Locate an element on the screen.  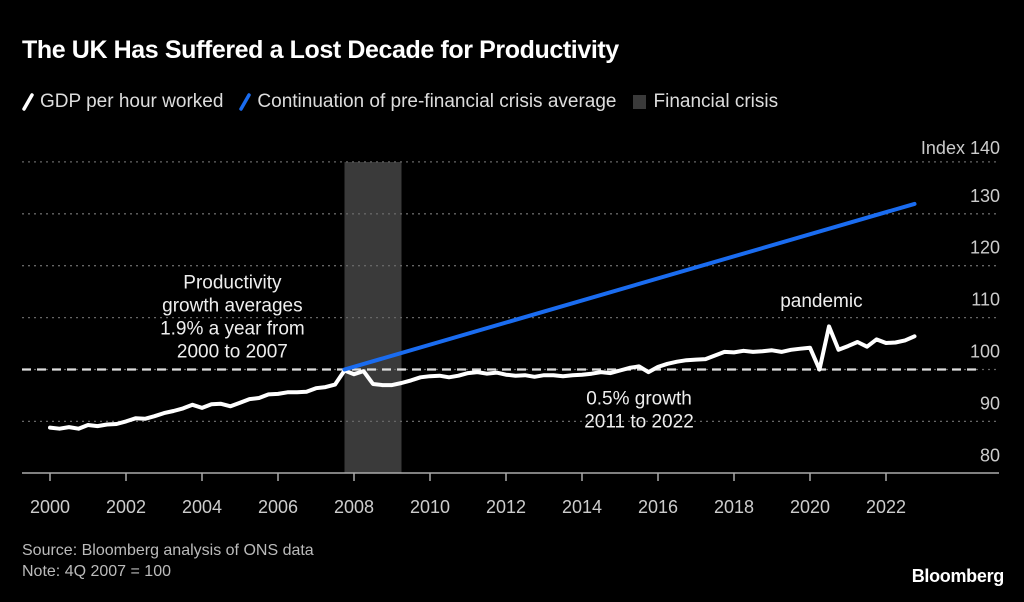
y-tick-label: 90 is located at coordinates (990, 403).